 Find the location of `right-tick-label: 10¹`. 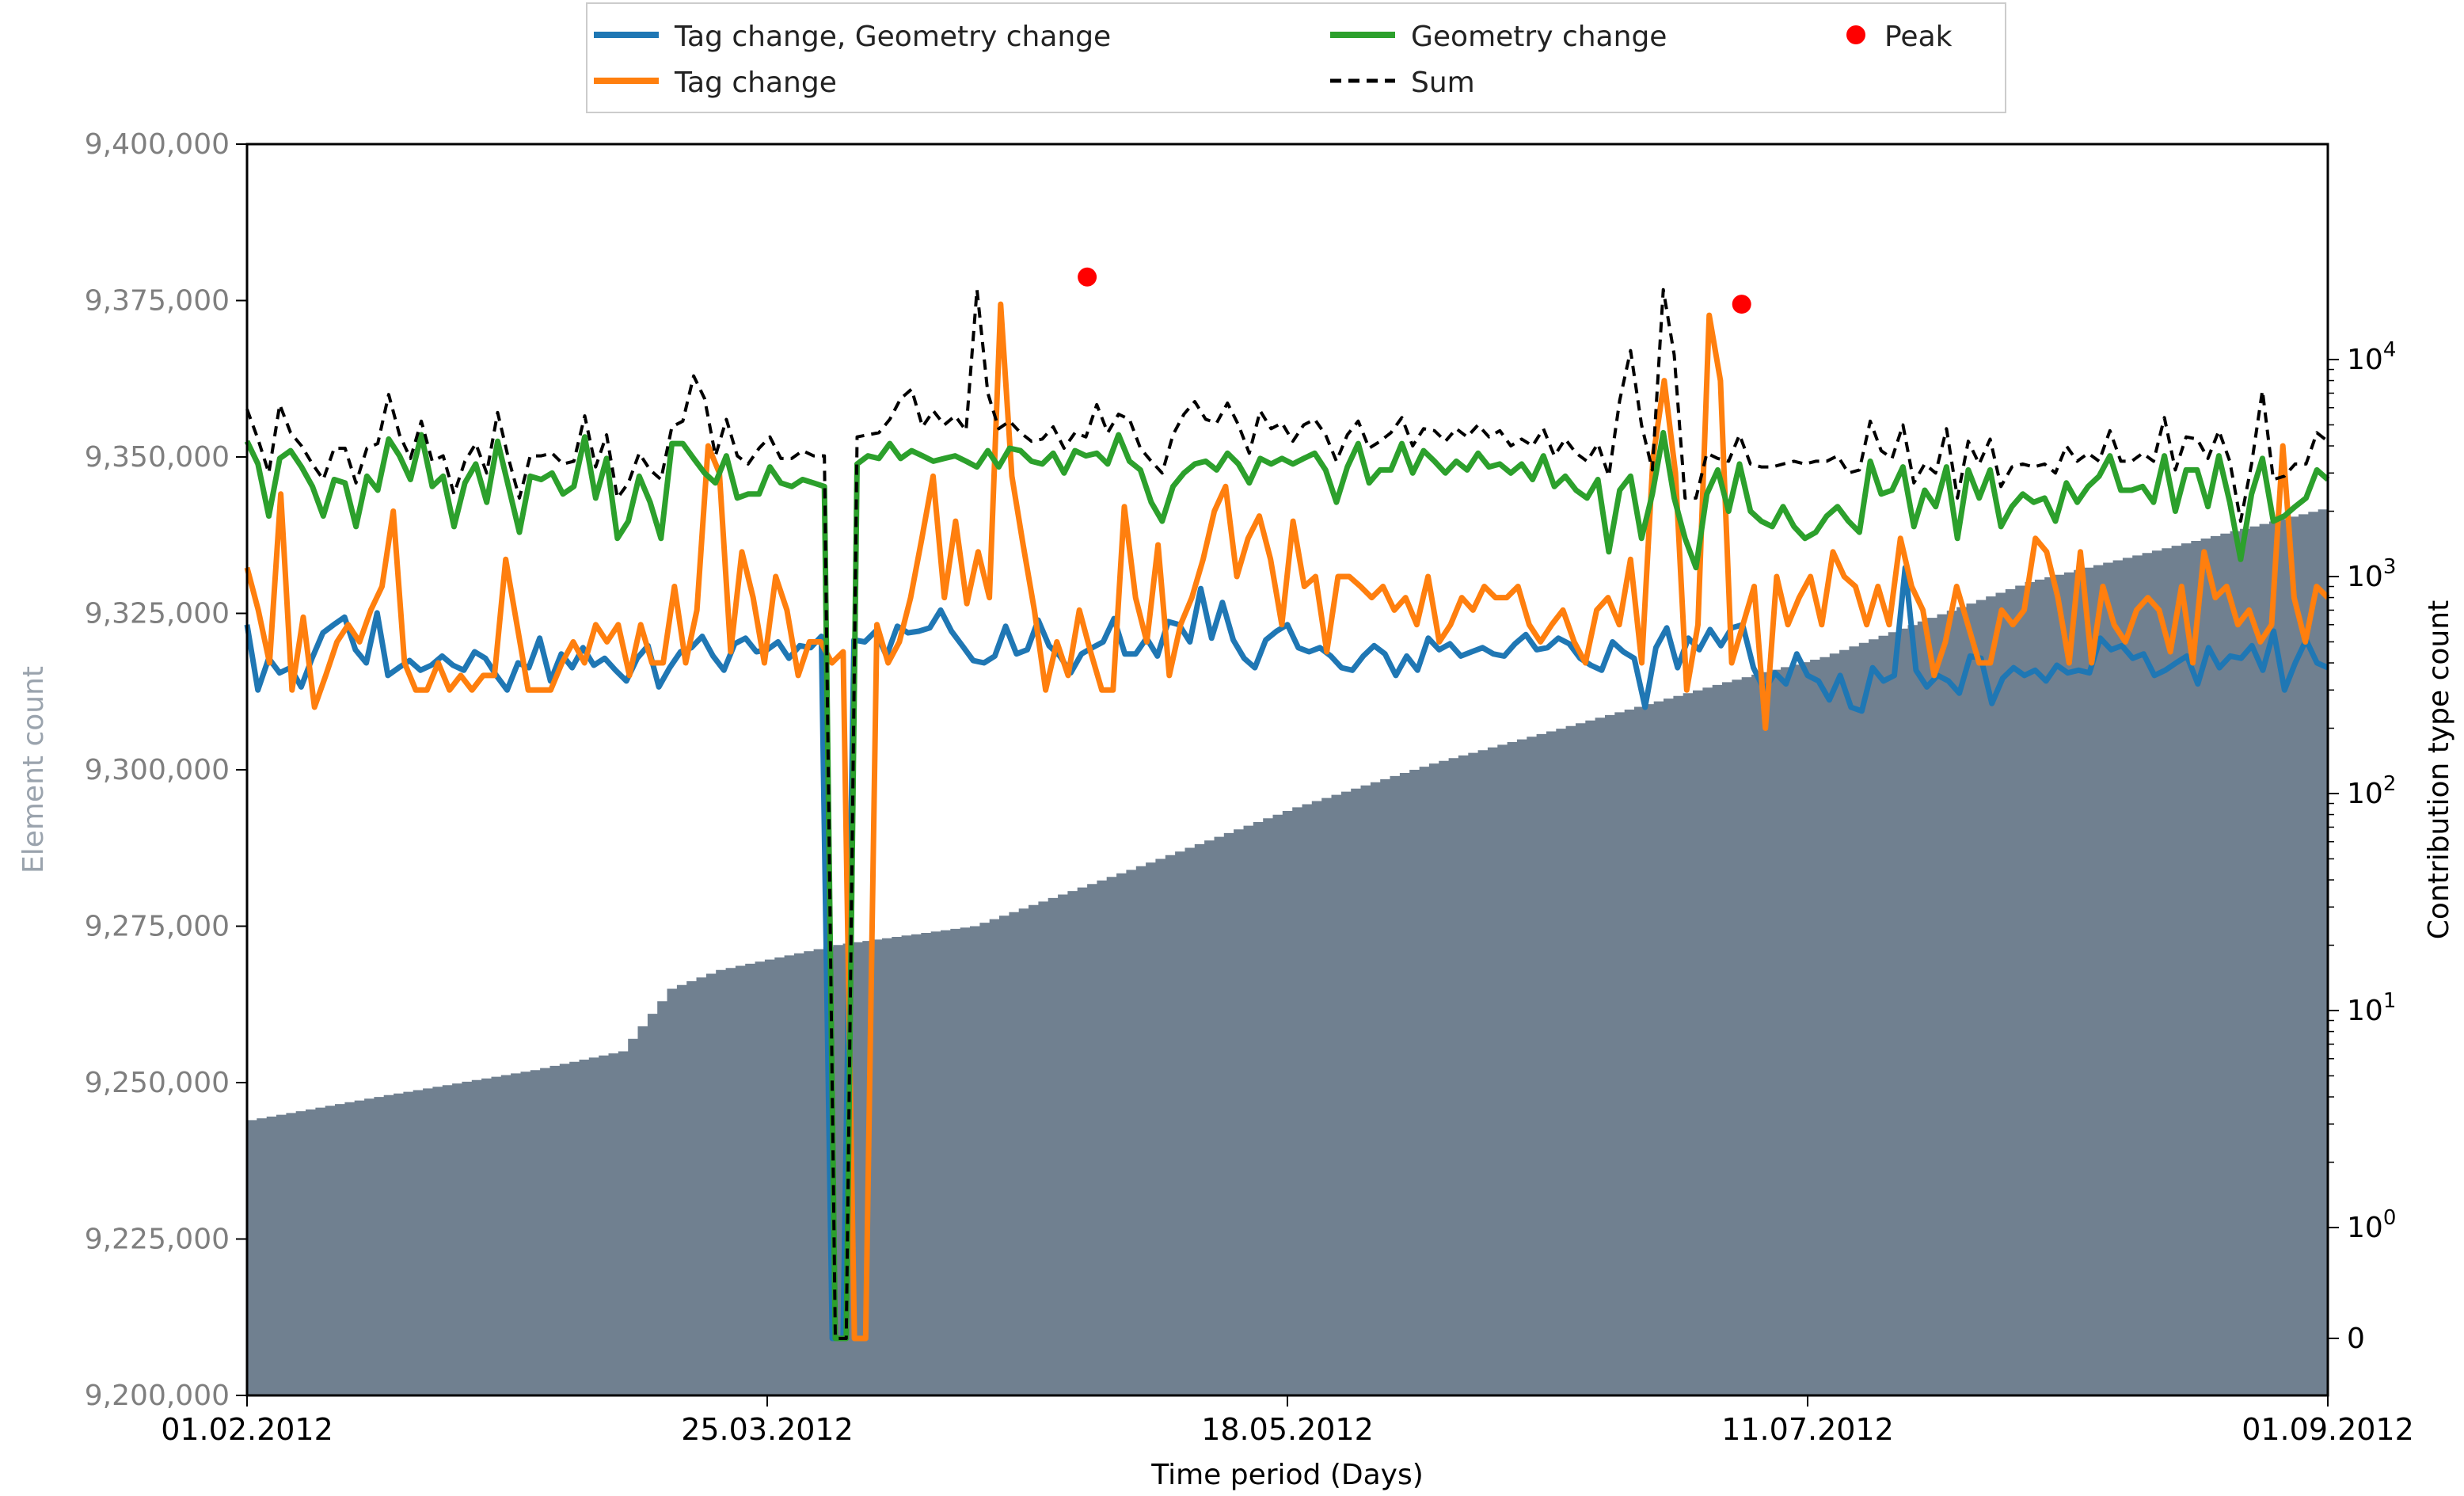

right-tick-label: 10¹ is located at coordinates (2371, 1008).